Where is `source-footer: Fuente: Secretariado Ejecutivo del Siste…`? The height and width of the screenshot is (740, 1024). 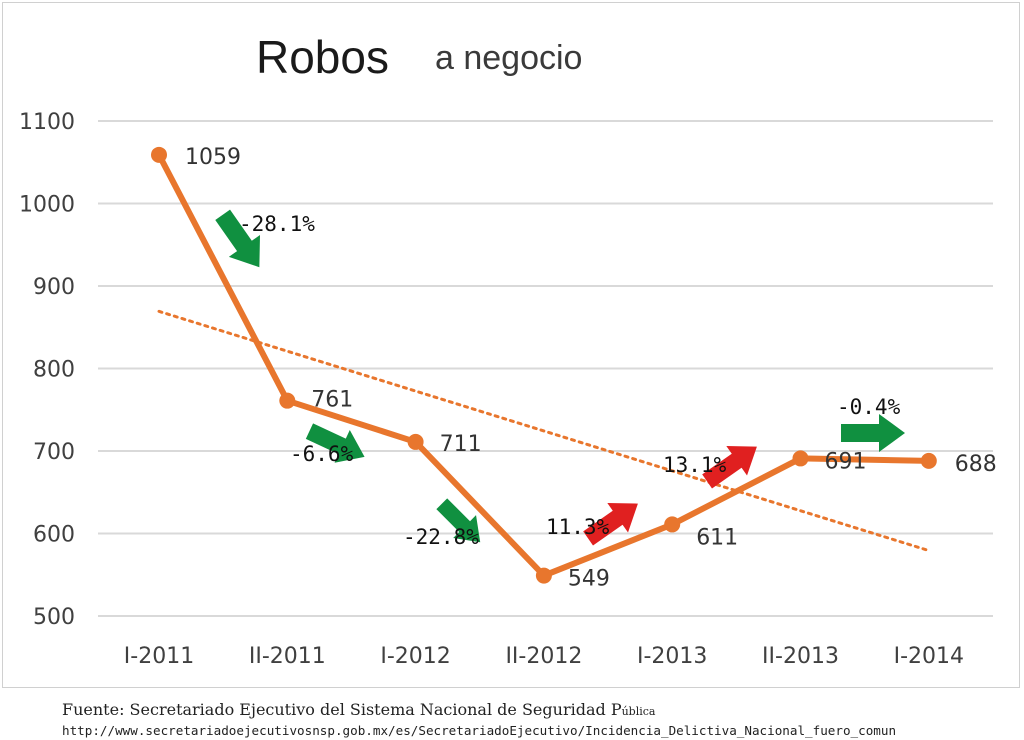
source-footer: Fuente: Secretariado Ejecutivo del Siste… is located at coordinates (539, 720).